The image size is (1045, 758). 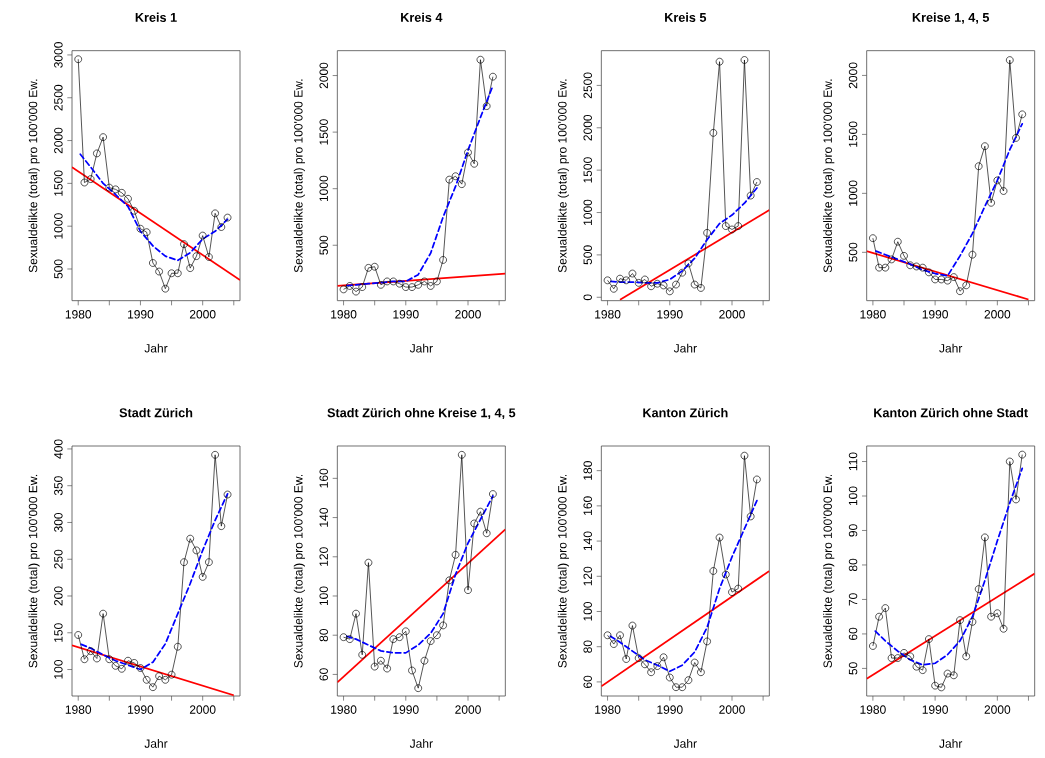 What do you see at coordinates (58, 449) in the screenshot?
I see `y-tick-label: 400` at bounding box center [58, 449].